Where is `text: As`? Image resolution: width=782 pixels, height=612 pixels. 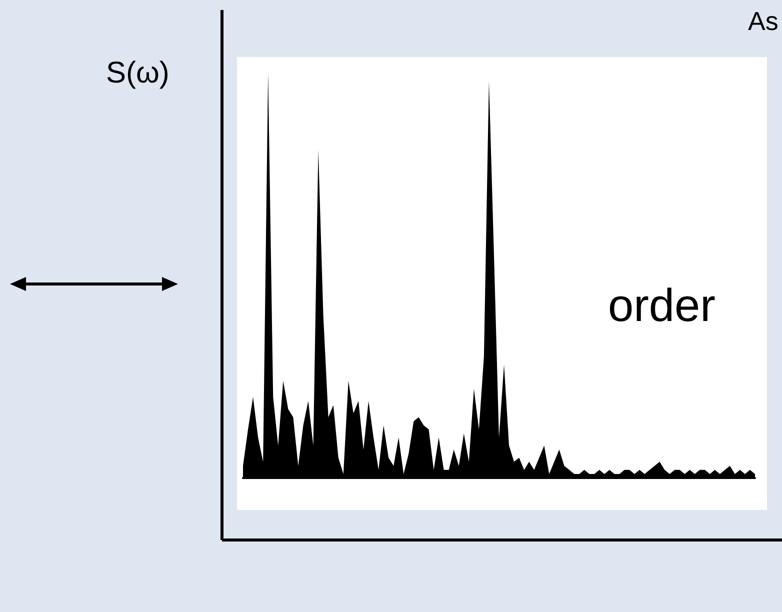 text: As is located at coordinates (763, 21).